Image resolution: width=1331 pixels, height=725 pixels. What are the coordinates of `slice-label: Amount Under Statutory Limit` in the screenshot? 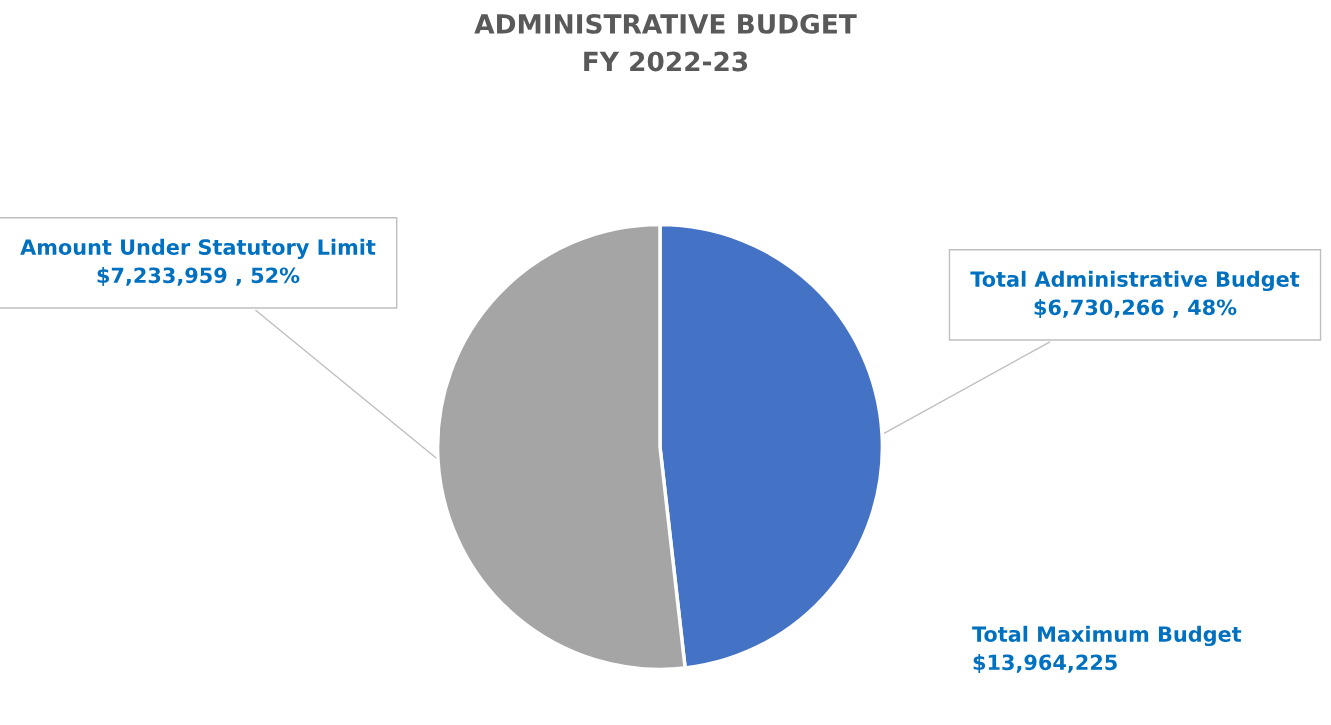 It's located at (198, 249).